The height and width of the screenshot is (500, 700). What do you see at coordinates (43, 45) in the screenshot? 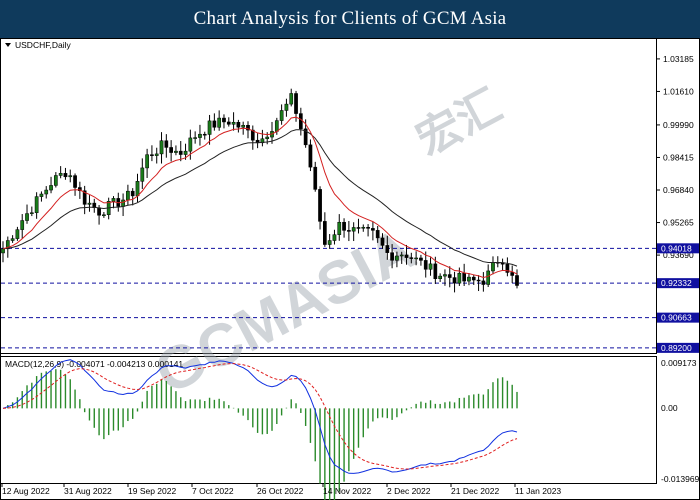
I see `symbol-label: USDCHF,Daily` at bounding box center [43, 45].